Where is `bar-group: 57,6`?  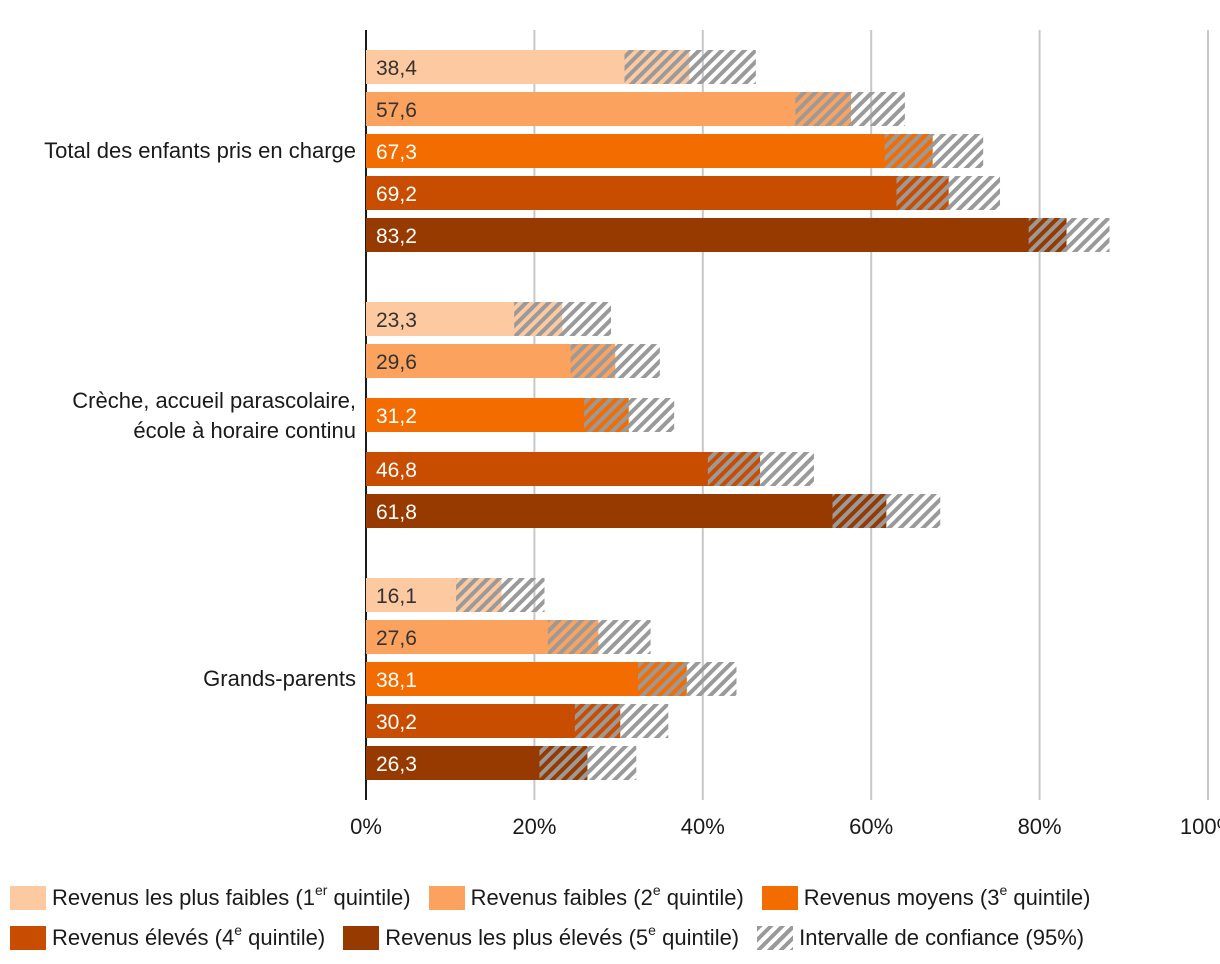
bar-group: 57,6 is located at coordinates (635, 109).